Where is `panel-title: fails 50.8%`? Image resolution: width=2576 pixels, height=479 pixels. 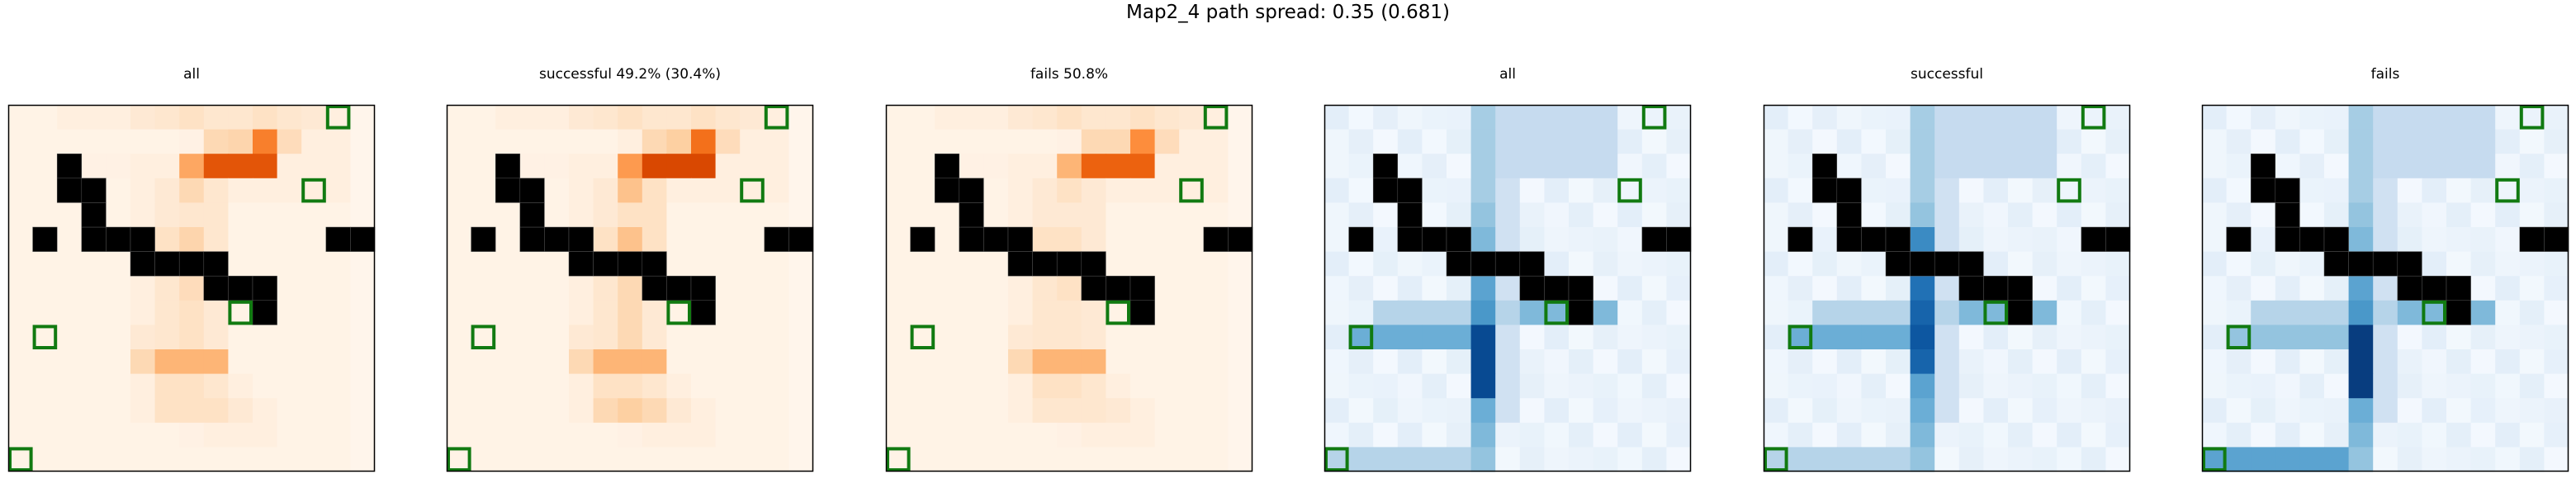
panel-title: fails 50.8% is located at coordinates (1069, 75).